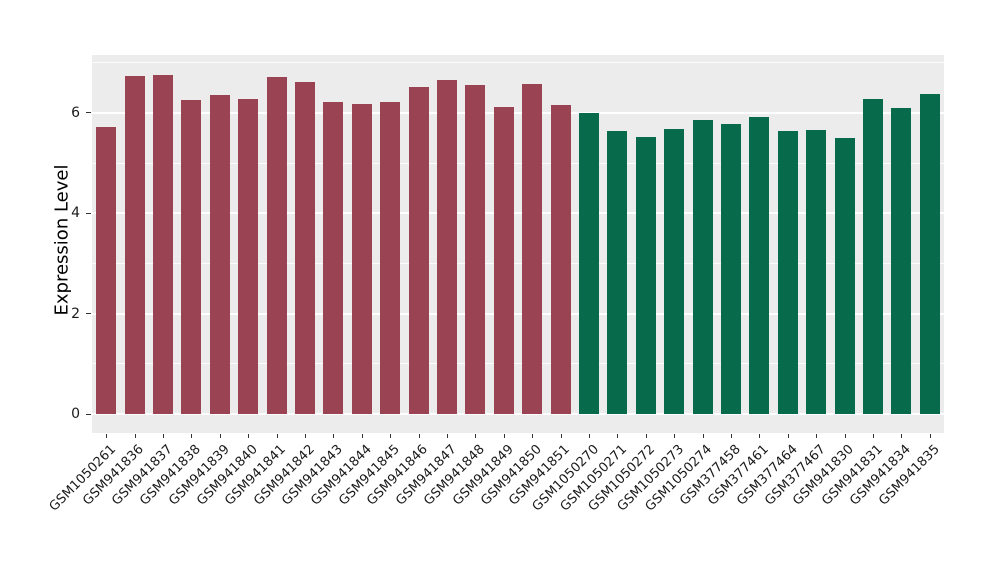 The width and height of the screenshot is (1000, 580). What do you see at coordinates (816, 271) in the screenshot?
I see `bar-GSM377467` at bounding box center [816, 271].